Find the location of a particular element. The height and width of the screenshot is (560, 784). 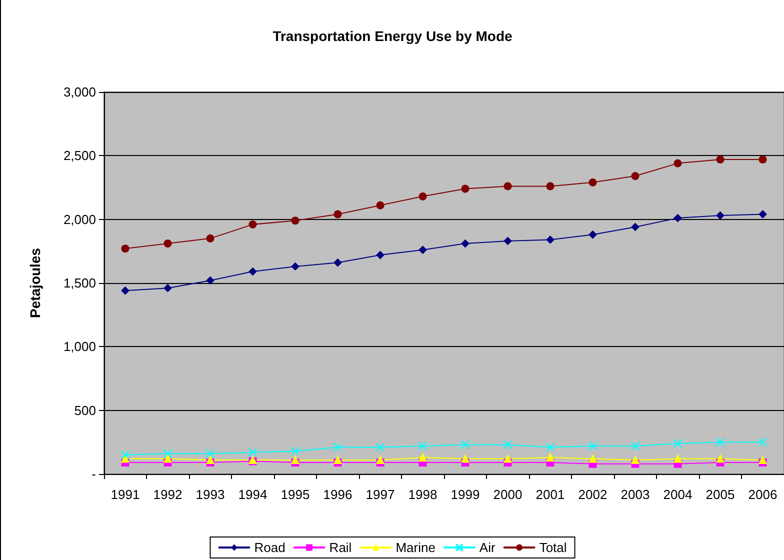

y-axis-title: Petajoules is located at coordinates (35, 283).